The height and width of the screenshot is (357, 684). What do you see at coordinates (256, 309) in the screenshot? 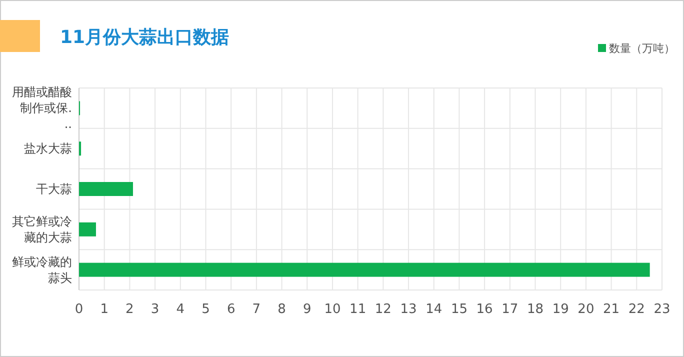
I see `x-tick-label: 7` at bounding box center [256, 309].